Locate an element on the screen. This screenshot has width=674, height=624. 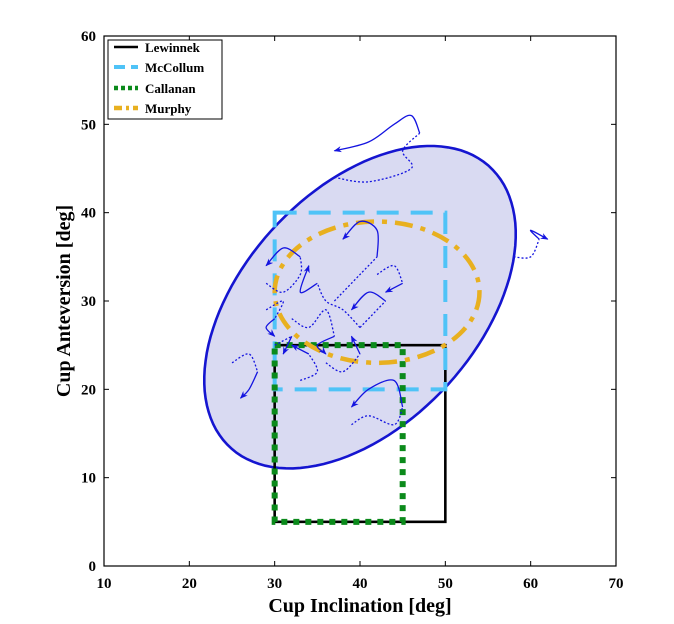
y-tick-label: 20 is located at coordinates (88, 390).